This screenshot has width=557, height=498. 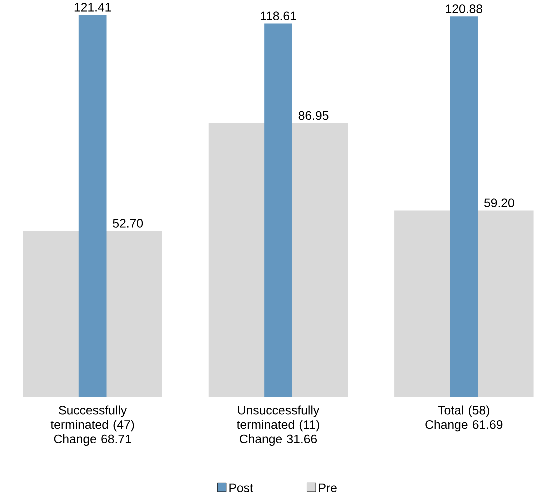 I want to click on data-label: 52.70, so click(x=128, y=223).